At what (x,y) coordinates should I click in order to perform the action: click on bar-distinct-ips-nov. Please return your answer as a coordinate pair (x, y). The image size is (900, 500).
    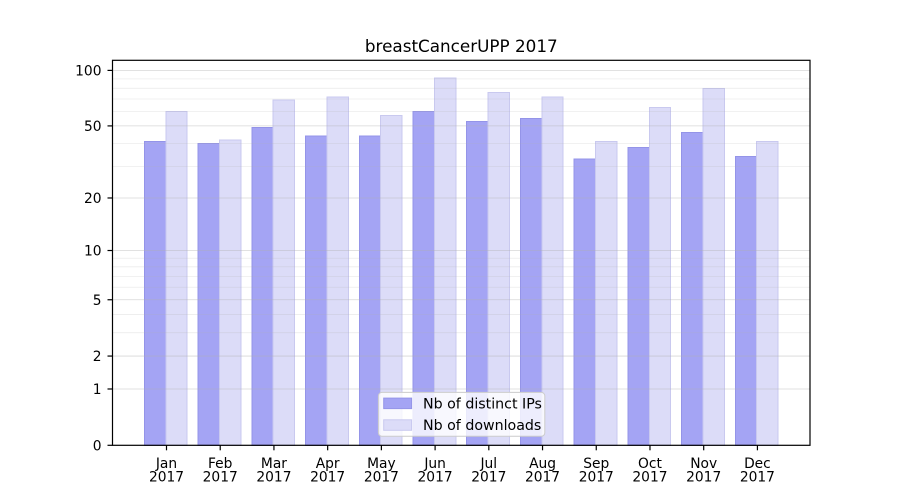
    Looking at the image, I should click on (692, 289).